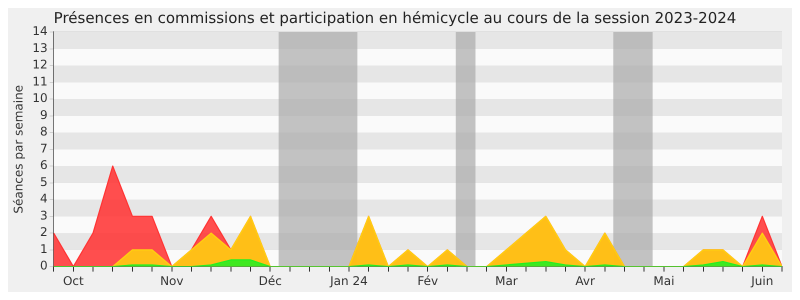 This screenshot has width=800, height=300. What do you see at coordinates (40, 65) in the screenshot?
I see `y-tick-label: 12` at bounding box center [40, 65].